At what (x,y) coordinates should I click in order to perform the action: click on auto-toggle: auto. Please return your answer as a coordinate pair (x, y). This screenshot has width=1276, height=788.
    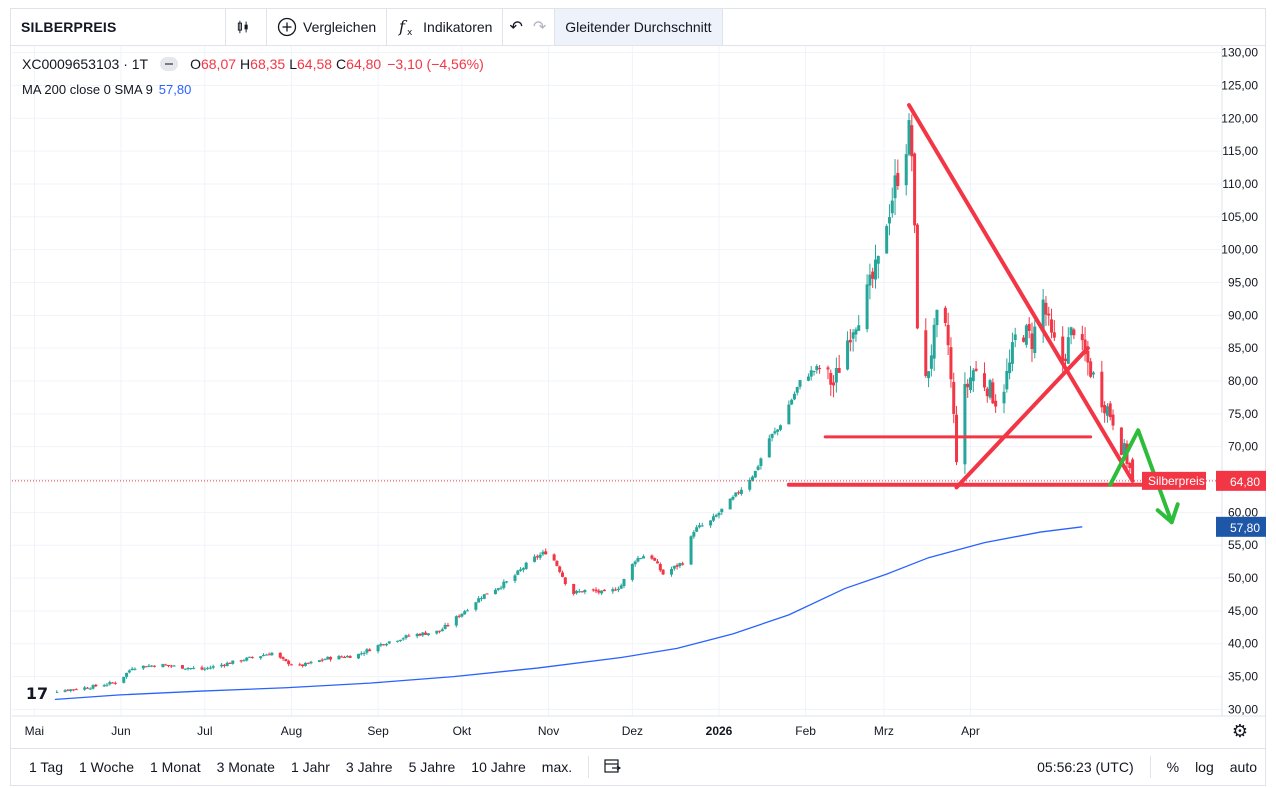
    Looking at the image, I should click on (1243, 767).